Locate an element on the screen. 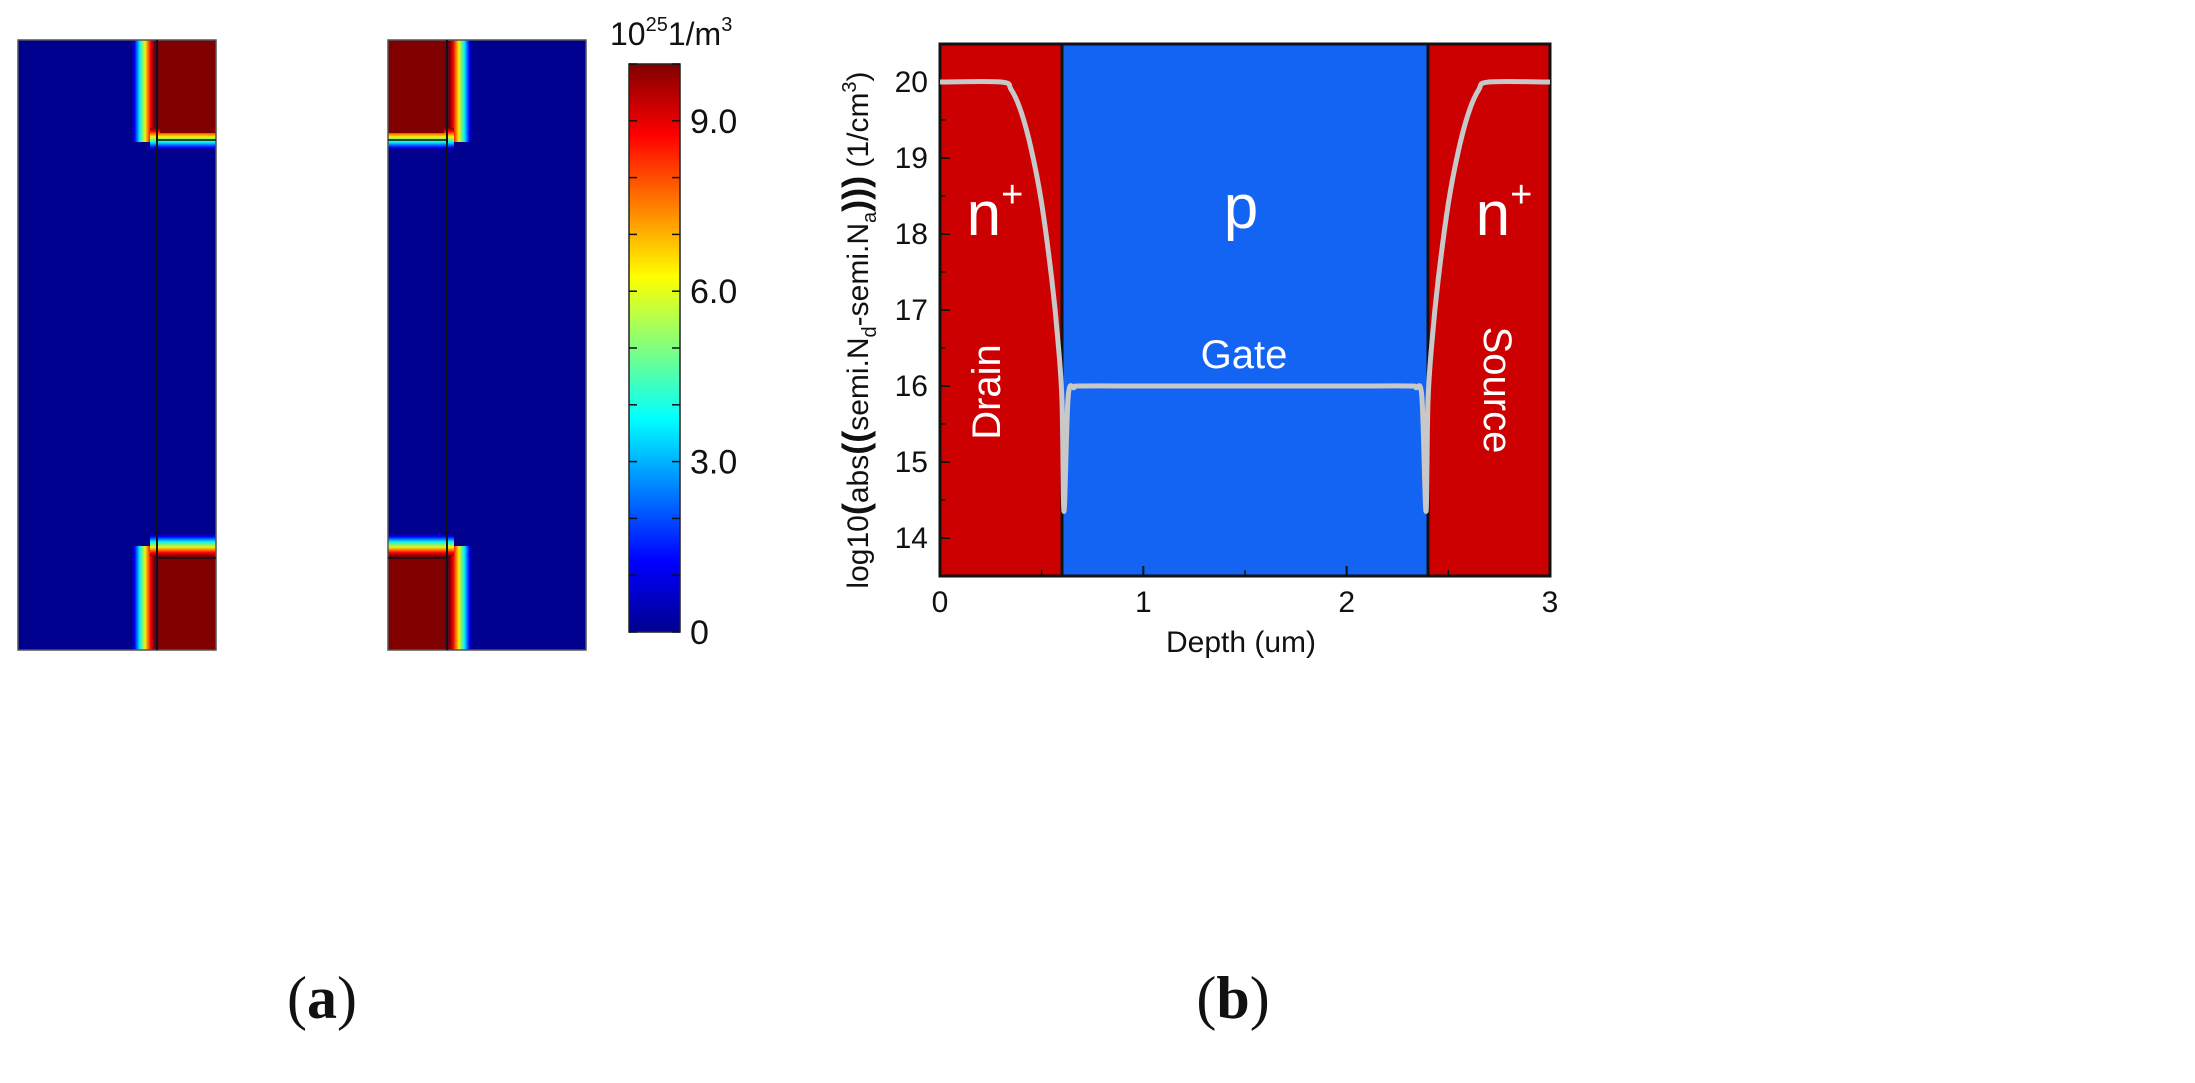 Image resolution: width=2195 pixels, height=1083 pixels. heatmap-left is located at coordinates (117, 345).